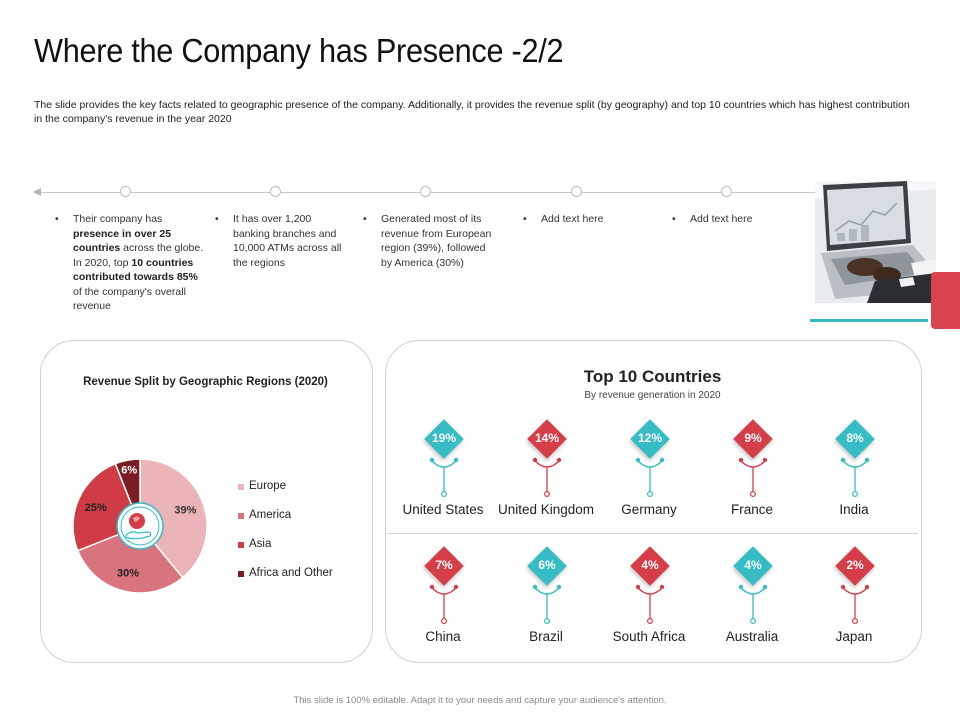 This screenshot has width=960, height=720. Describe the element at coordinates (650, 438) in the screenshot. I see `country-value: 12%` at that location.